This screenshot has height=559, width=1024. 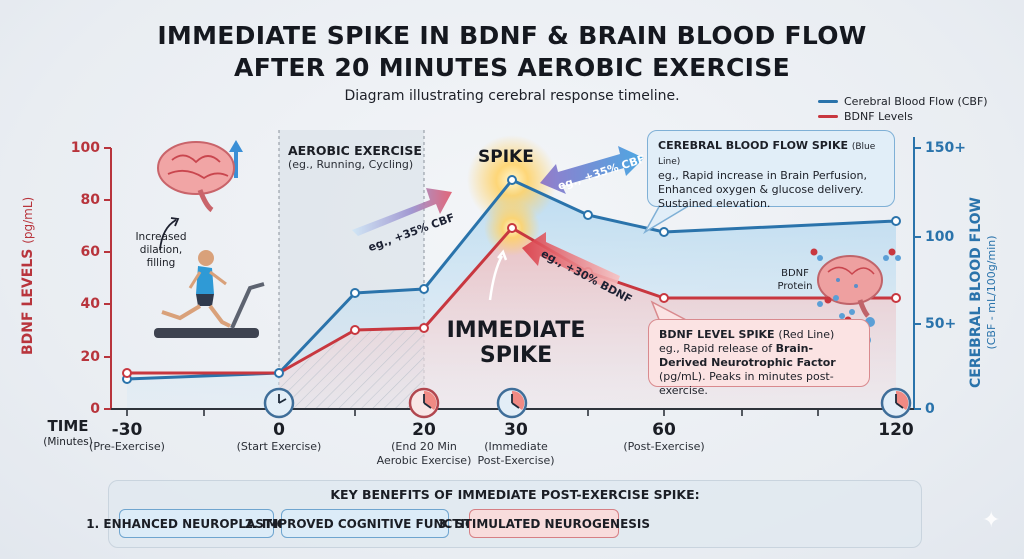 I want to click on legend-label-bdnf: BDNF Levels, so click(x=878, y=116).